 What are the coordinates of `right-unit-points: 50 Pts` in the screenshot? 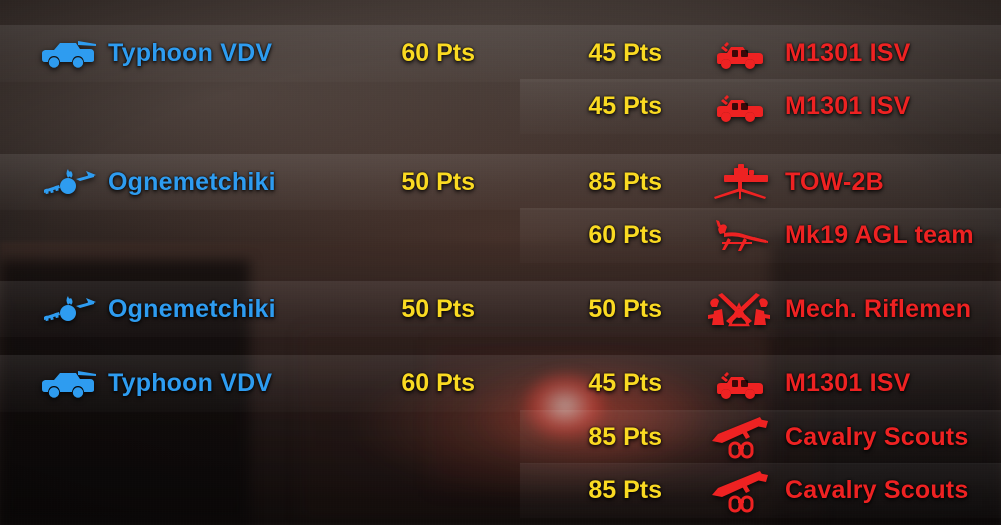 It's located at (581, 309).